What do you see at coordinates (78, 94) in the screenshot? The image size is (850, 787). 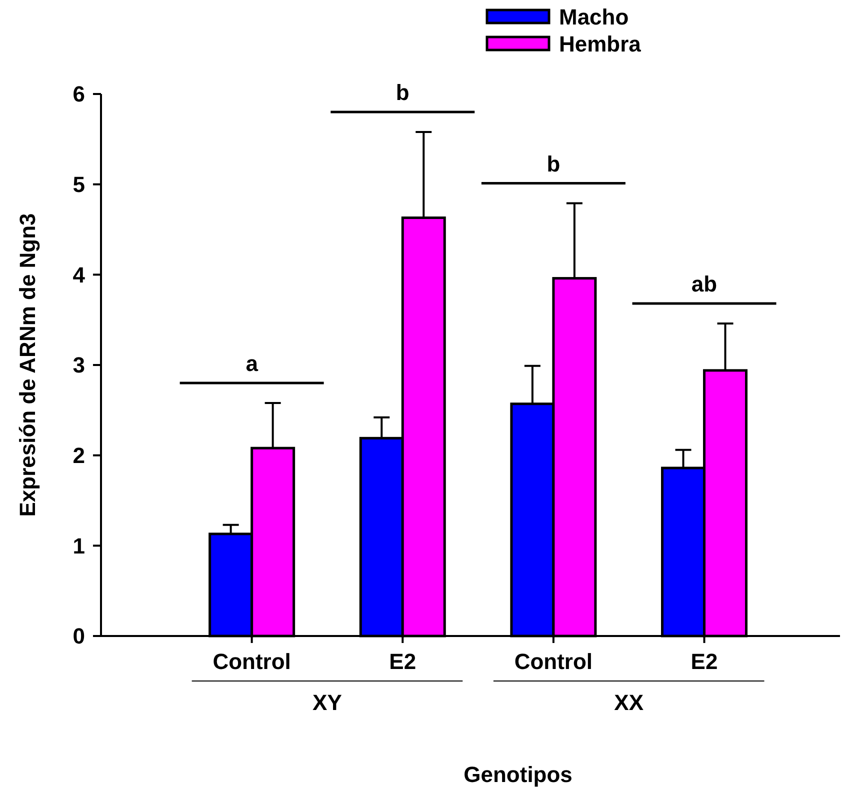 I see `y-tick-label: 6` at bounding box center [78, 94].